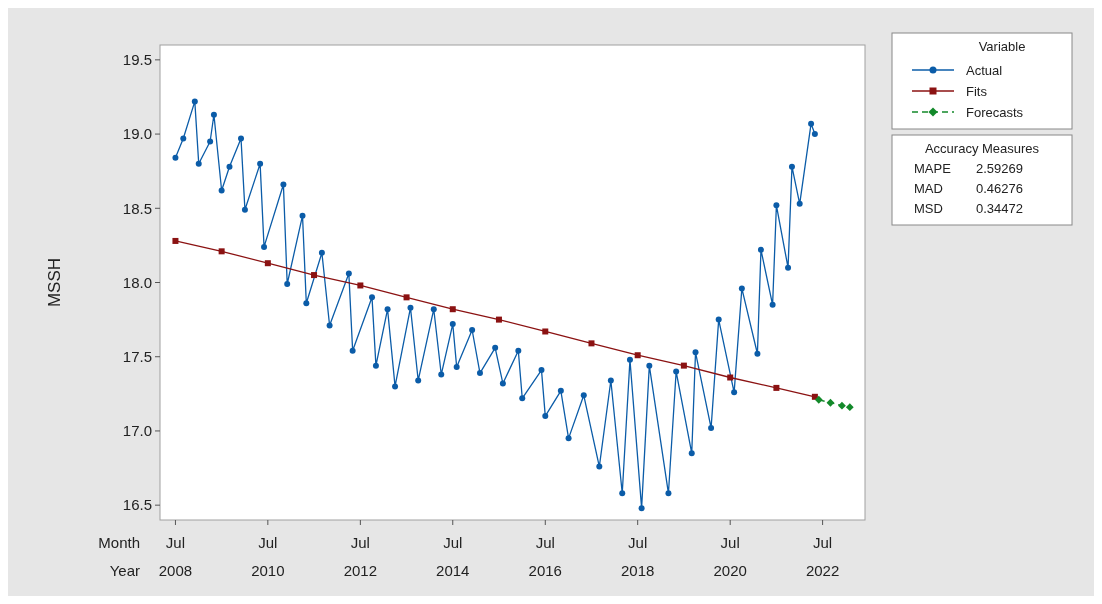  Describe the element at coordinates (968, 188) in the screenshot. I see `text: MAD 0.46276` at that location.